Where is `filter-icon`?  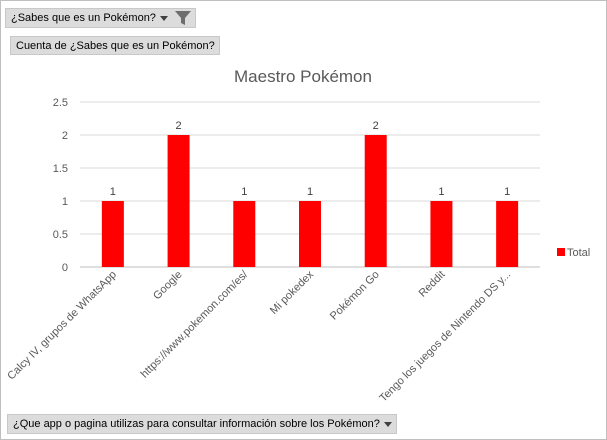
filter-icon is located at coordinates (183, 18).